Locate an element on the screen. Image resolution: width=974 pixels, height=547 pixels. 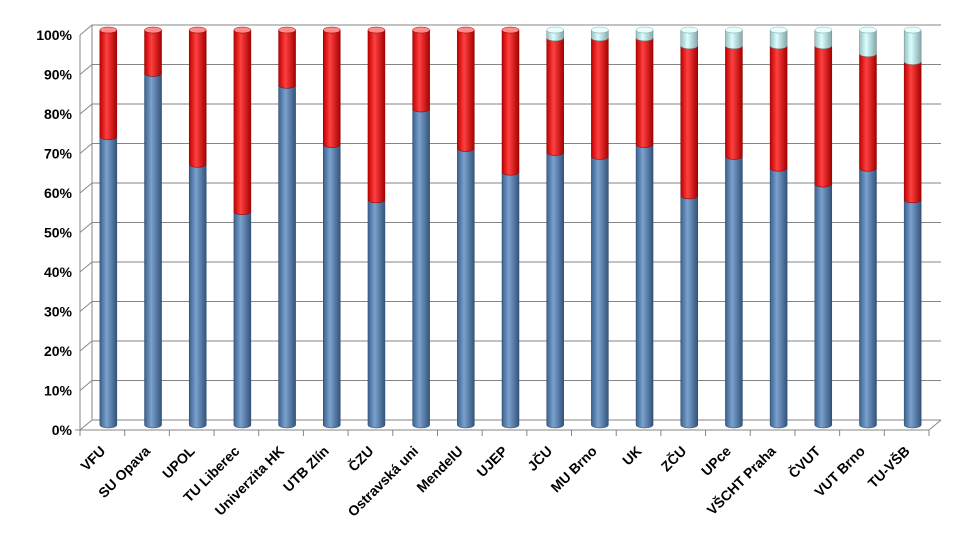
x-axis-end-line is located at coordinates (935, 425).